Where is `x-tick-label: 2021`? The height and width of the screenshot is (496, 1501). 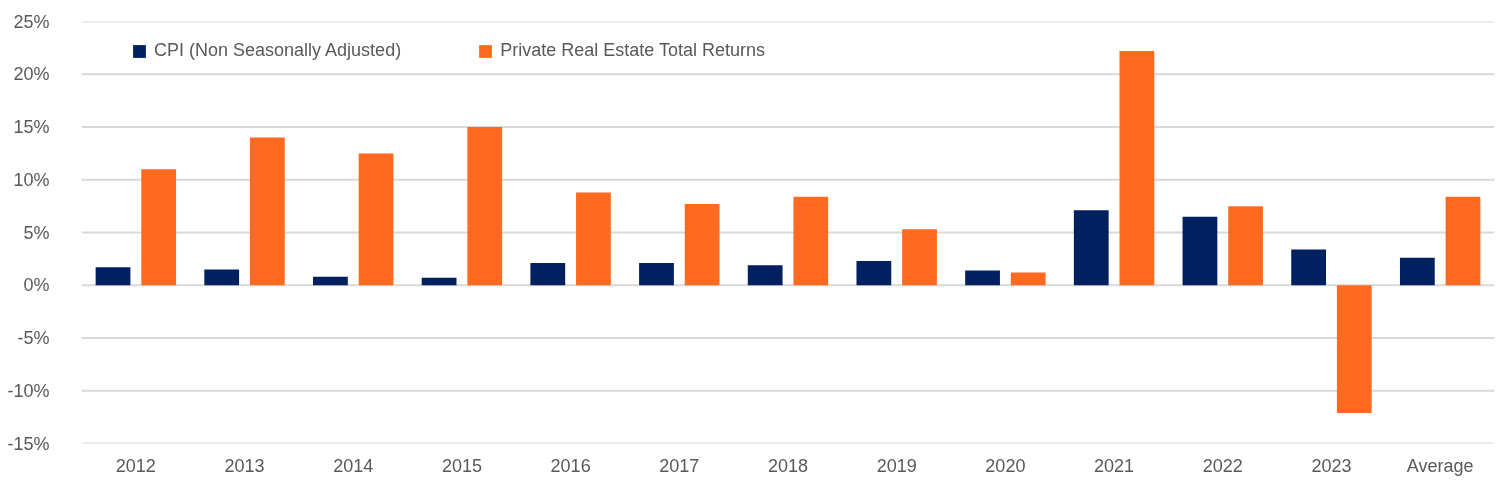 x-tick-label: 2021 is located at coordinates (1114, 465).